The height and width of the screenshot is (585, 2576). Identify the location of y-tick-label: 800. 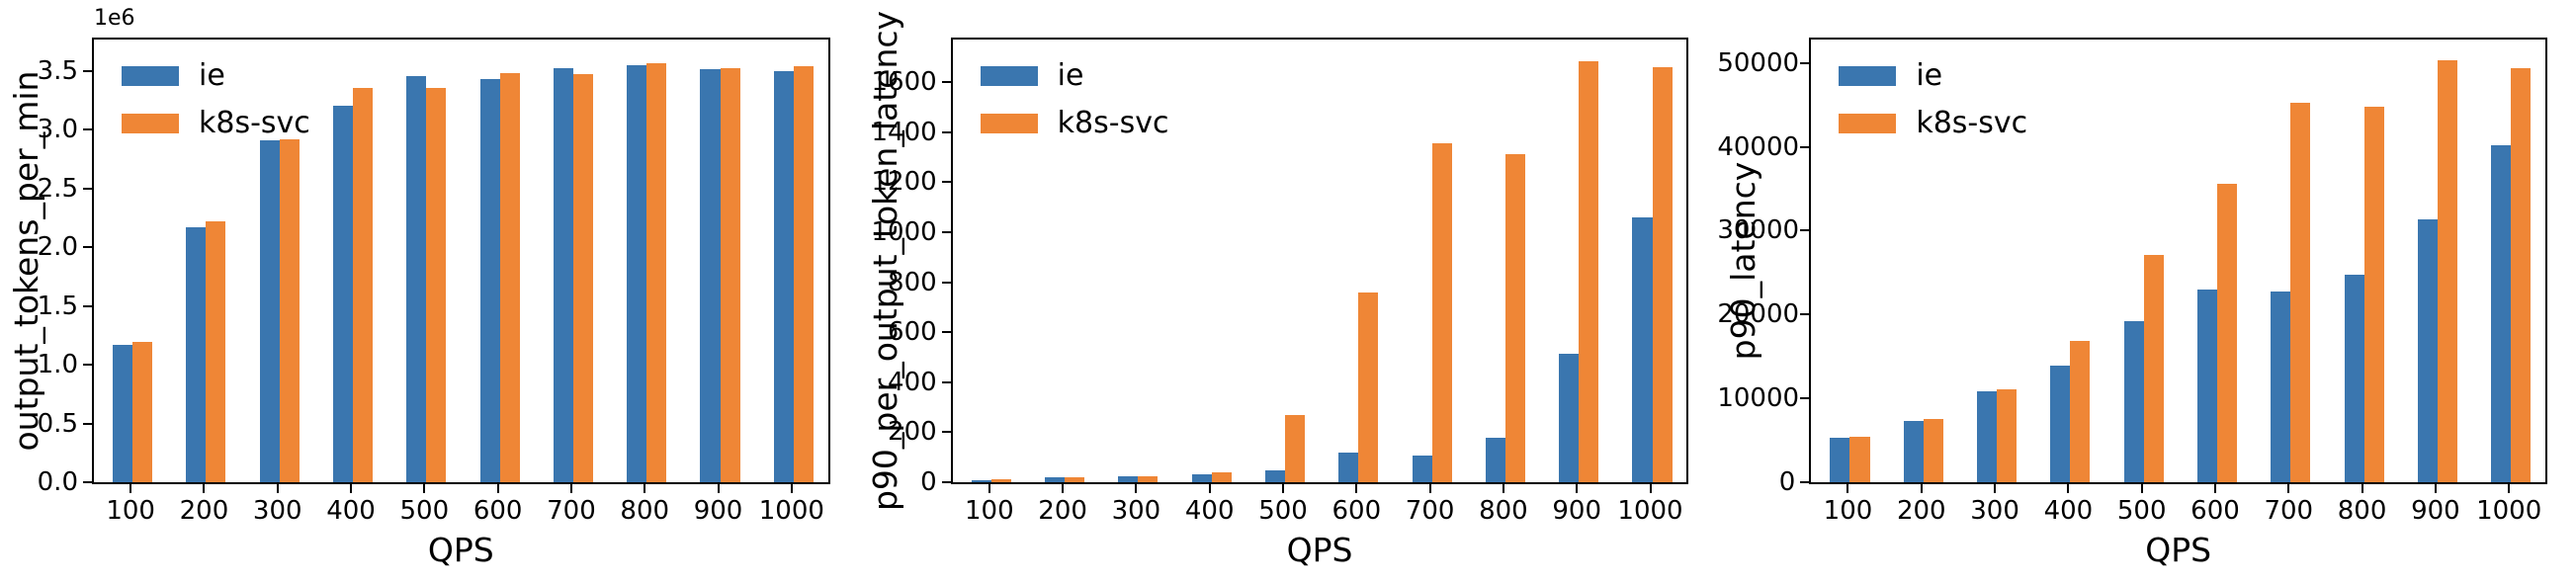
(912, 282).